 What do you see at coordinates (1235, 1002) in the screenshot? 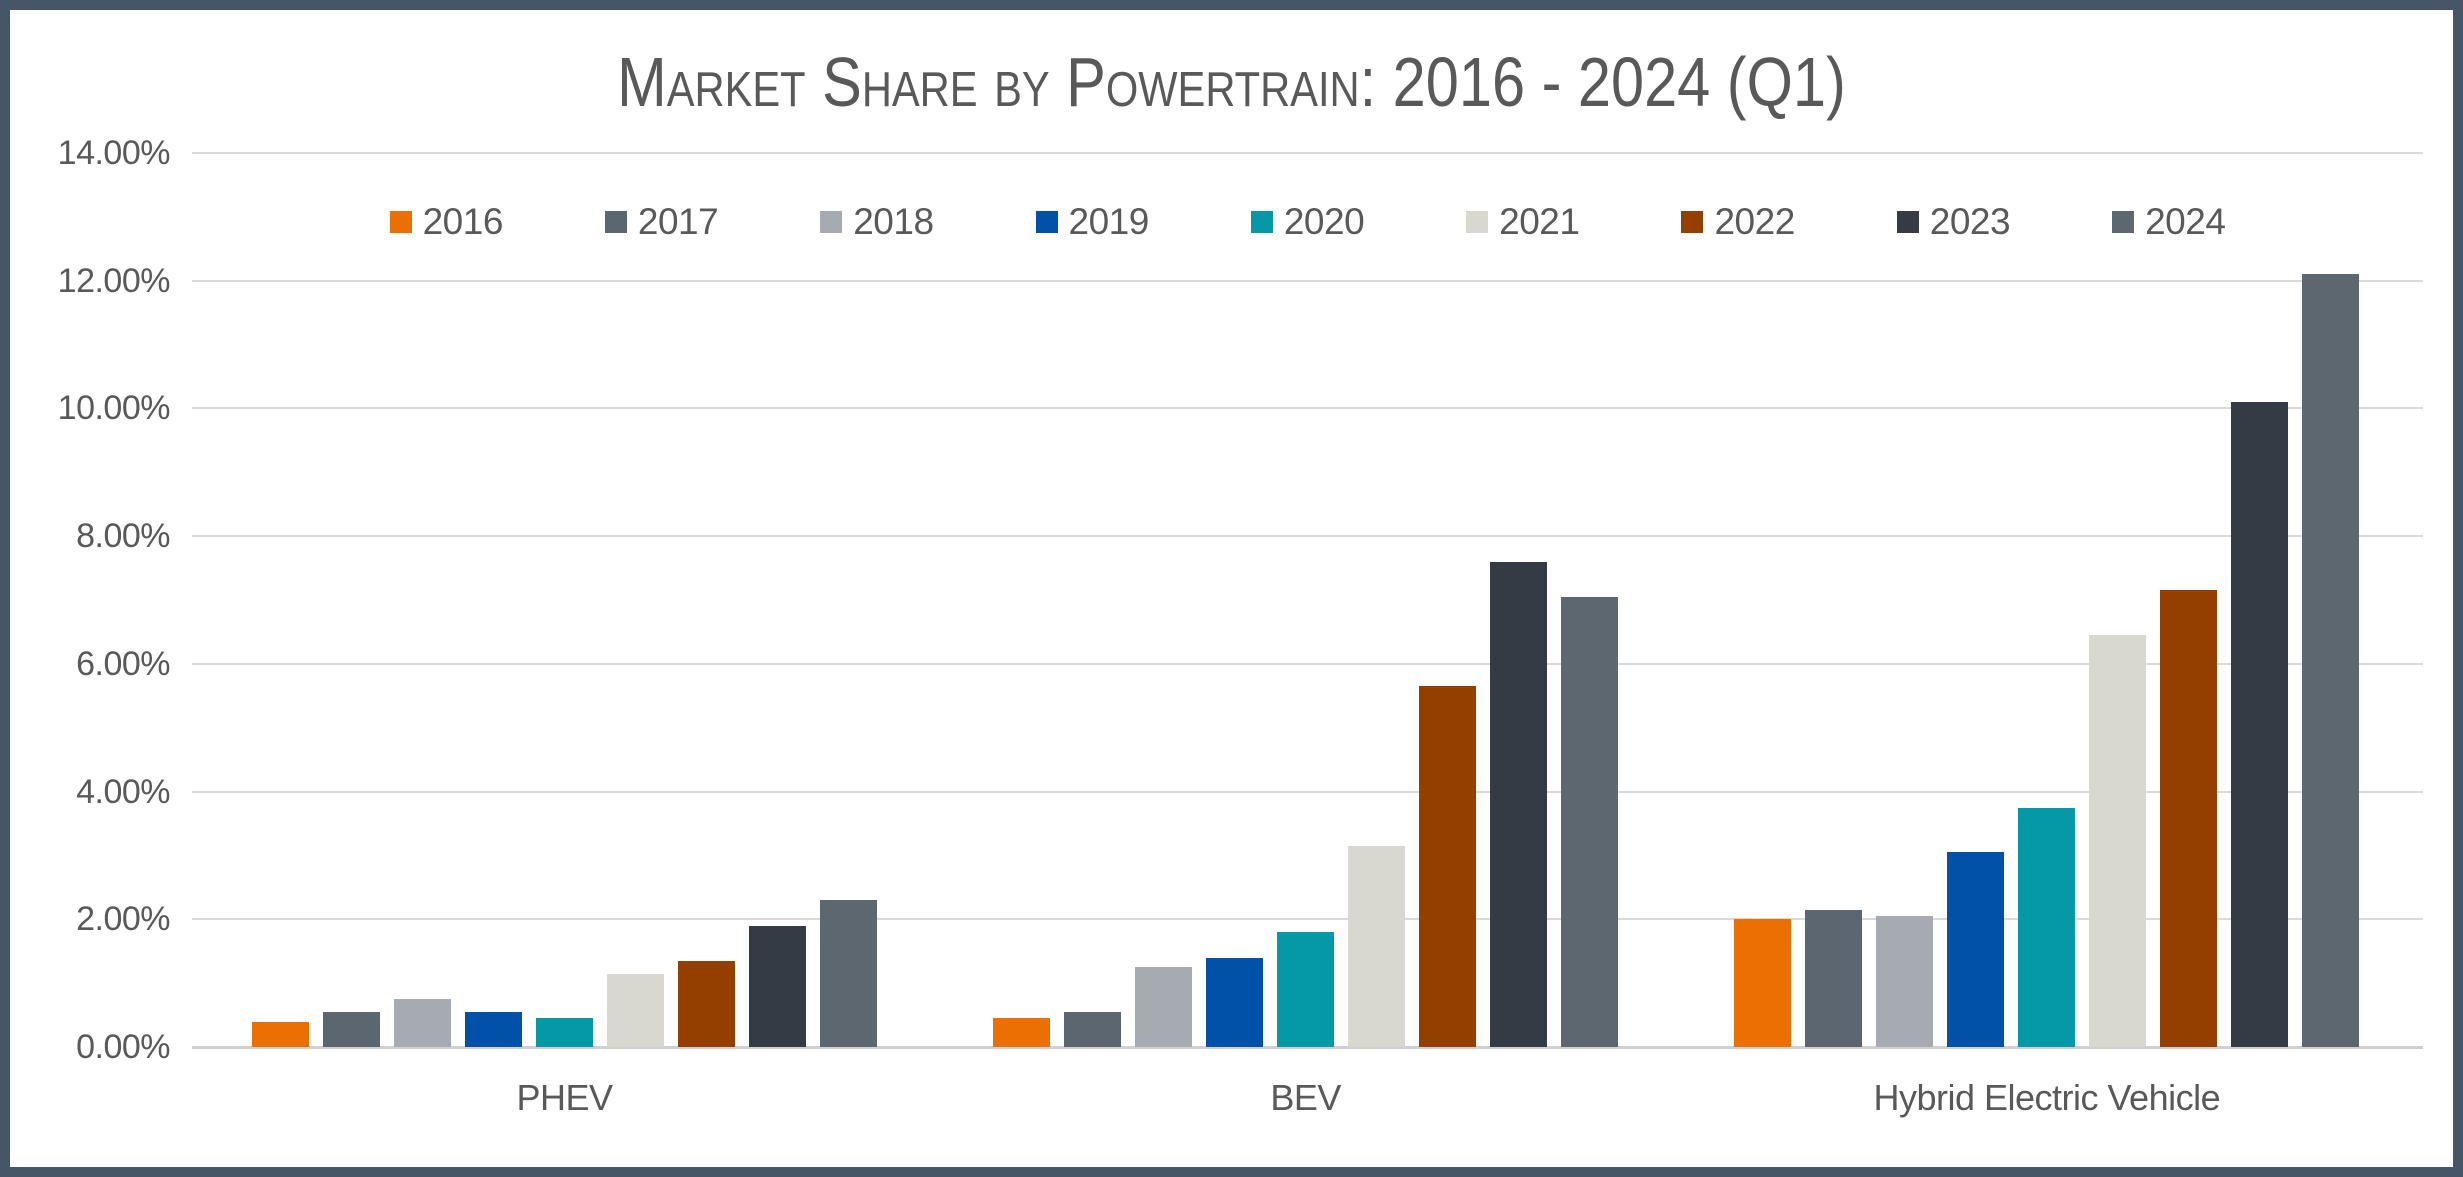
I see `bar-bev-2019` at bounding box center [1235, 1002].